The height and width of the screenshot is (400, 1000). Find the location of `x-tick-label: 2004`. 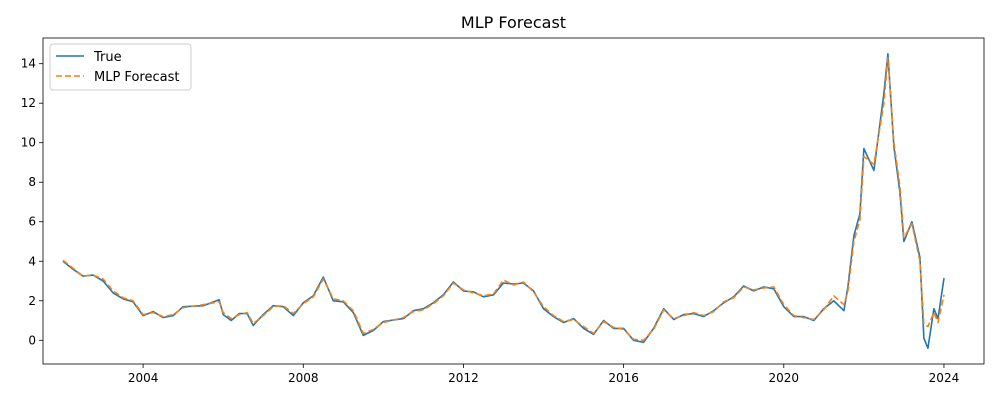

x-tick-label: 2004 is located at coordinates (143, 378).